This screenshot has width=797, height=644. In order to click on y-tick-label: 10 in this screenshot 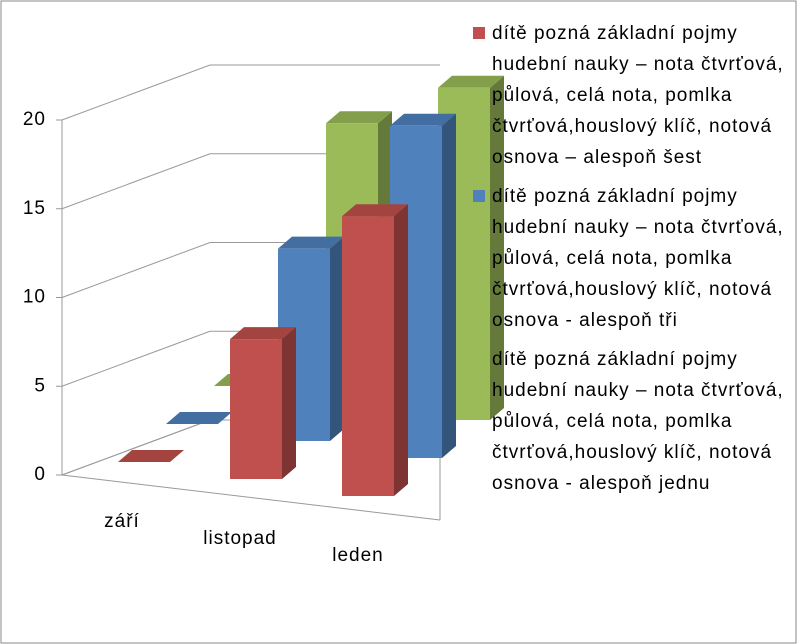, I will do `click(34, 297)`.